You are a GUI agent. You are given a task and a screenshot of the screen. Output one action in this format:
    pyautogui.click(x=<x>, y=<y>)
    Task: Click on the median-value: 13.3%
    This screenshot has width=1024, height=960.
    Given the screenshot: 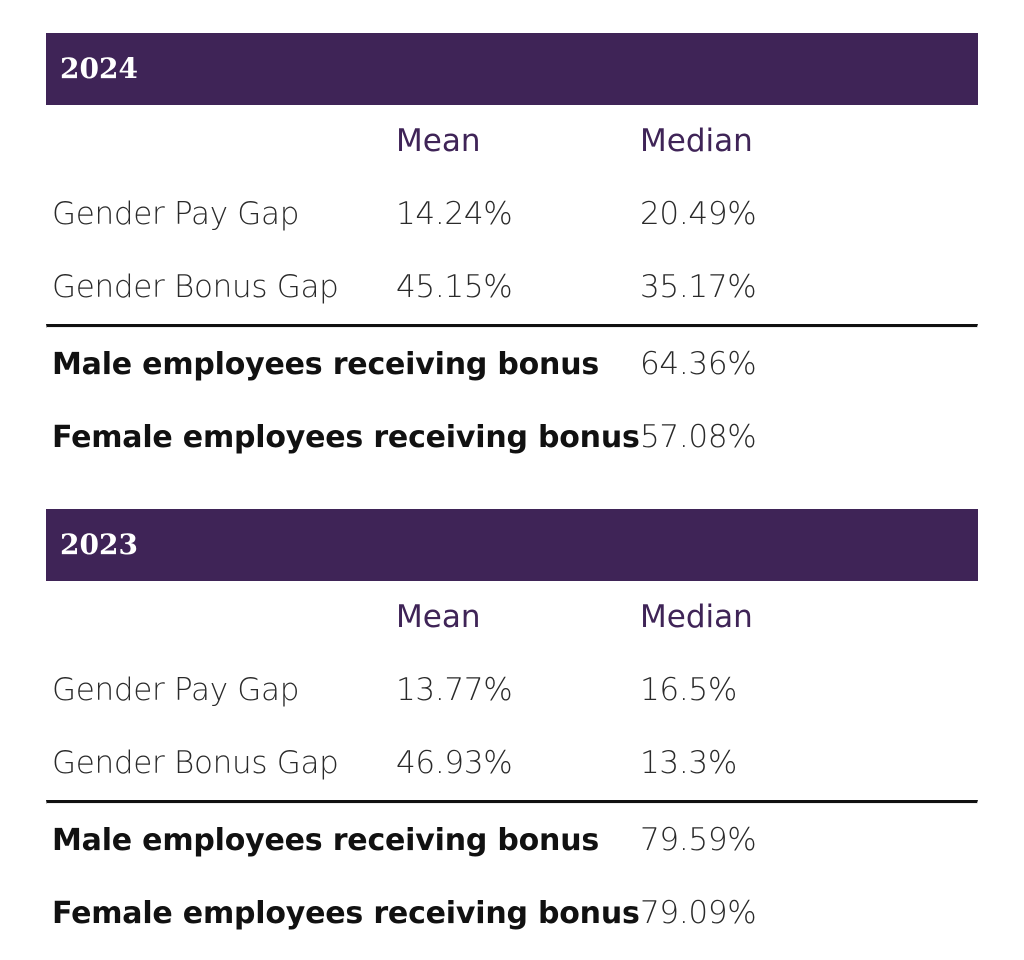 What is the action you would take?
    pyautogui.click(x=688, y=763)
    